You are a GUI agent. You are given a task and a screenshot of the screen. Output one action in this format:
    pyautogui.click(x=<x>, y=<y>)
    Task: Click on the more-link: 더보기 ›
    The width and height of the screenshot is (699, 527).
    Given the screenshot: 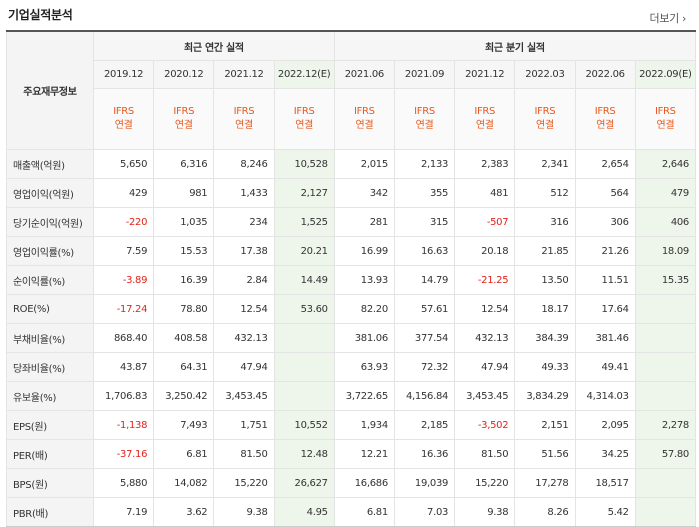 What is the action you would take?
    pyautogui.click(x=669, y=18)
    